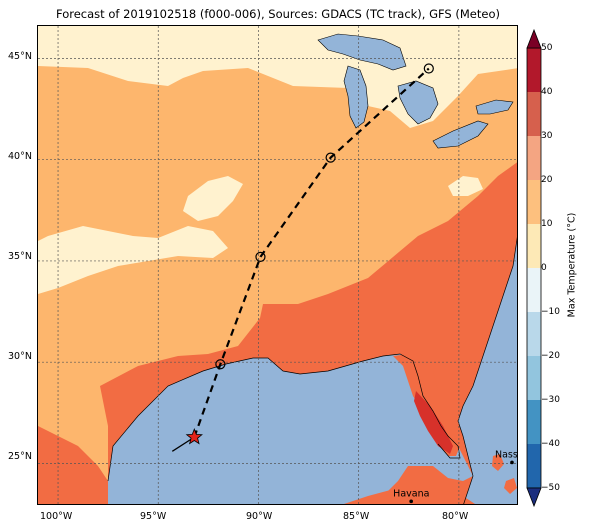 Image resolution: width=592 pixels, height=529 pixels. Describe the element at coordinates (433, 422) in the screenshot. I see `land-hottest-region` at that location.